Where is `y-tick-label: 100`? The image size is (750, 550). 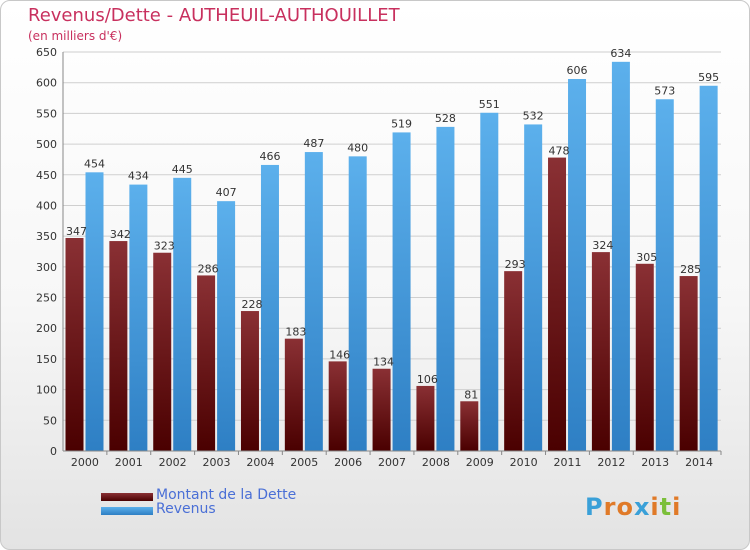 y-tick-label: 100 is located at coordinates (46, 390).